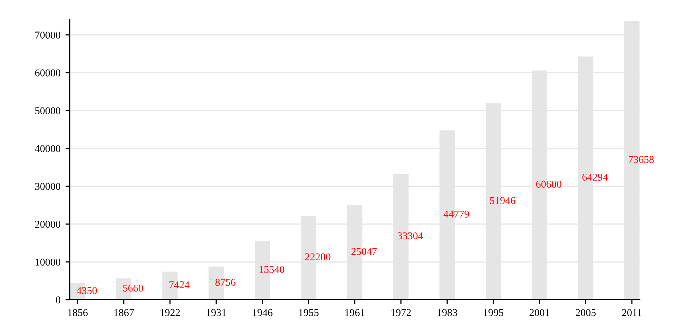 The width and height of the screenshot is (680, 320). I want to click on x-tick-label: 1856, so click(78, 312).